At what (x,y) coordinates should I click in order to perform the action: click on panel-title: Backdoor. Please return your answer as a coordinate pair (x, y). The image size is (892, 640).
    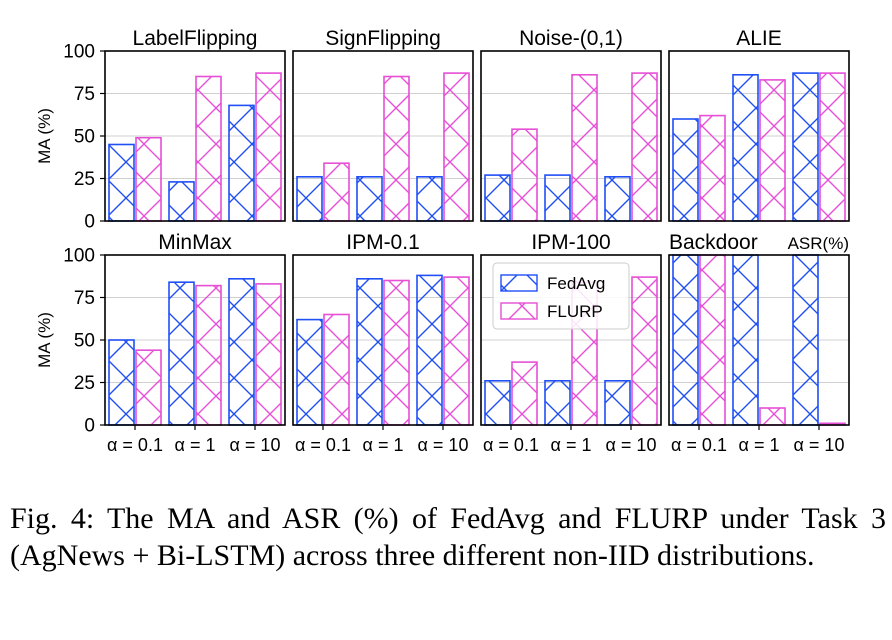
    Looking at the image, I should click on (713, 242).